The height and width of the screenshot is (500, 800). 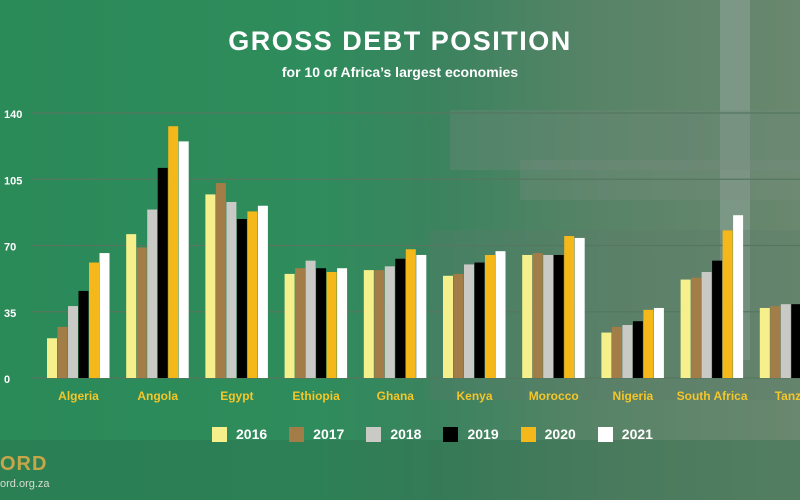 I want to click on bar-ghana-2016, so click(x=368, y=324).